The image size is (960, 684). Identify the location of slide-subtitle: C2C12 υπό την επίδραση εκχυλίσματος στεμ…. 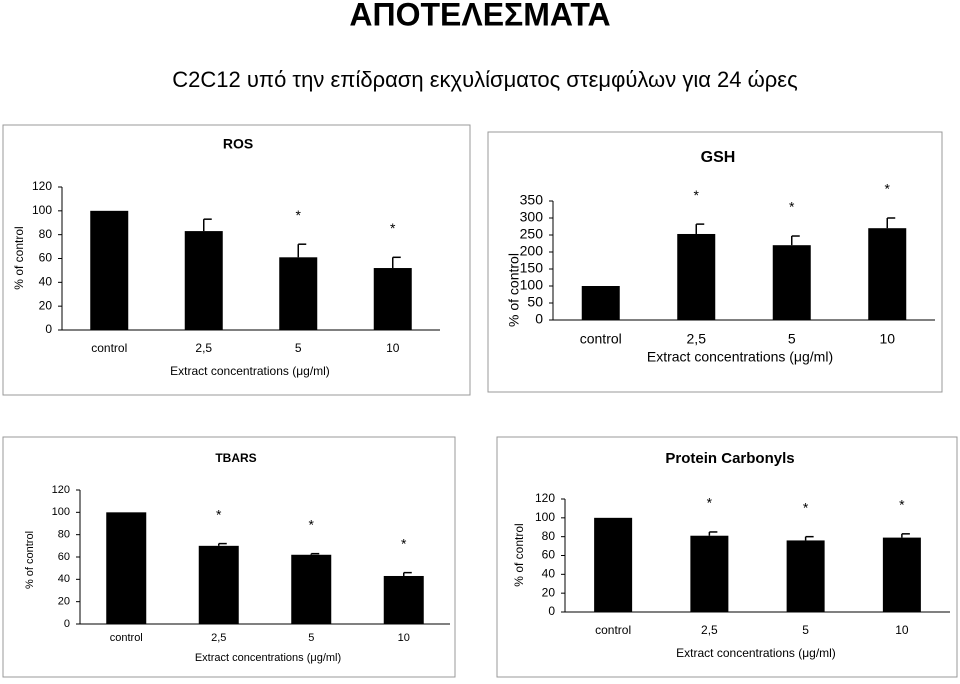
(484, 79).